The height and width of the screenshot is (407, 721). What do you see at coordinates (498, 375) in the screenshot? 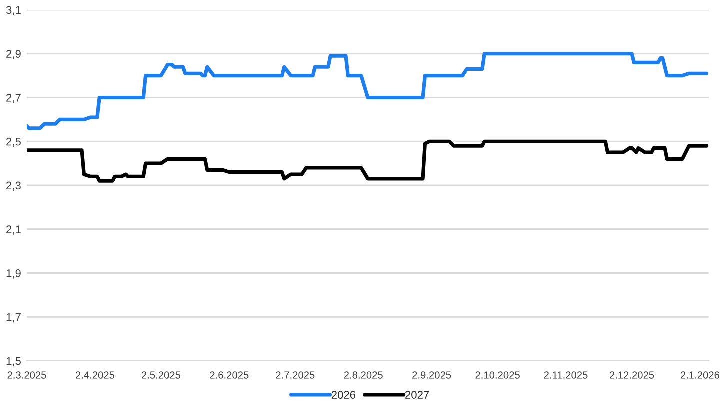
I see `x-tick-label: 2.10.2025` at bounding box center [498, 375].